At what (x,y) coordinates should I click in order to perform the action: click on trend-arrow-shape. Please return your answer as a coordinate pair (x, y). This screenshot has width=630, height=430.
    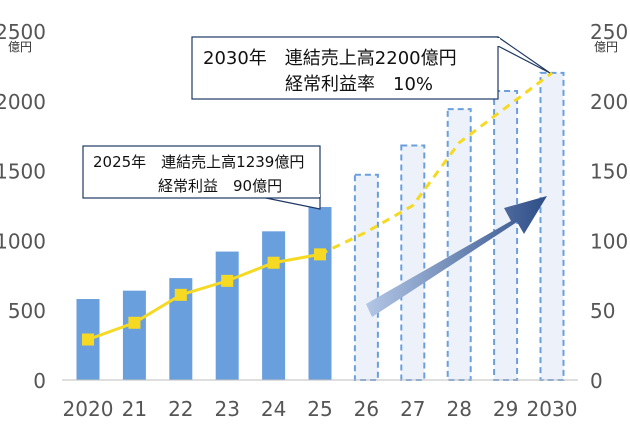
    Looking at the image, I should click on (456, 256).